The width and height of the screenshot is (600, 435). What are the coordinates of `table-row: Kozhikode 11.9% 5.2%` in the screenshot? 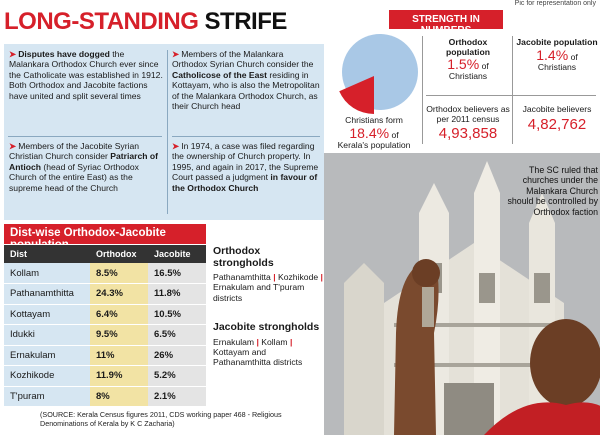 It's located at (105, 376).